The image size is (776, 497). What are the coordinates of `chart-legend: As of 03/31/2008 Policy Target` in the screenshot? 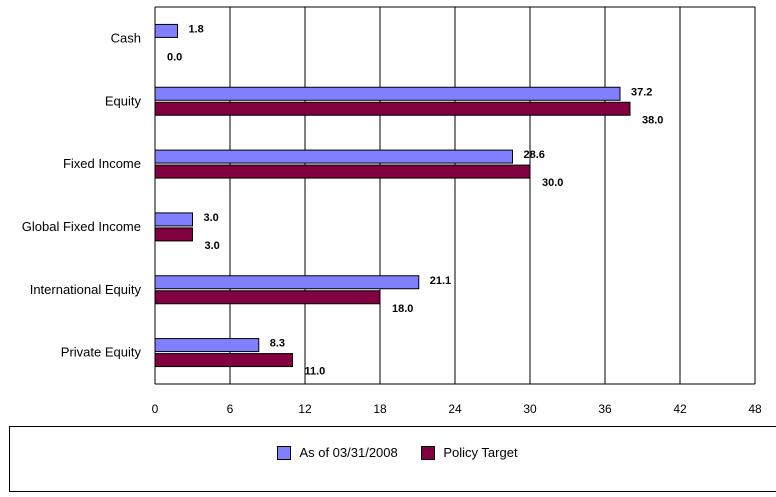 It's located at (392, 459).